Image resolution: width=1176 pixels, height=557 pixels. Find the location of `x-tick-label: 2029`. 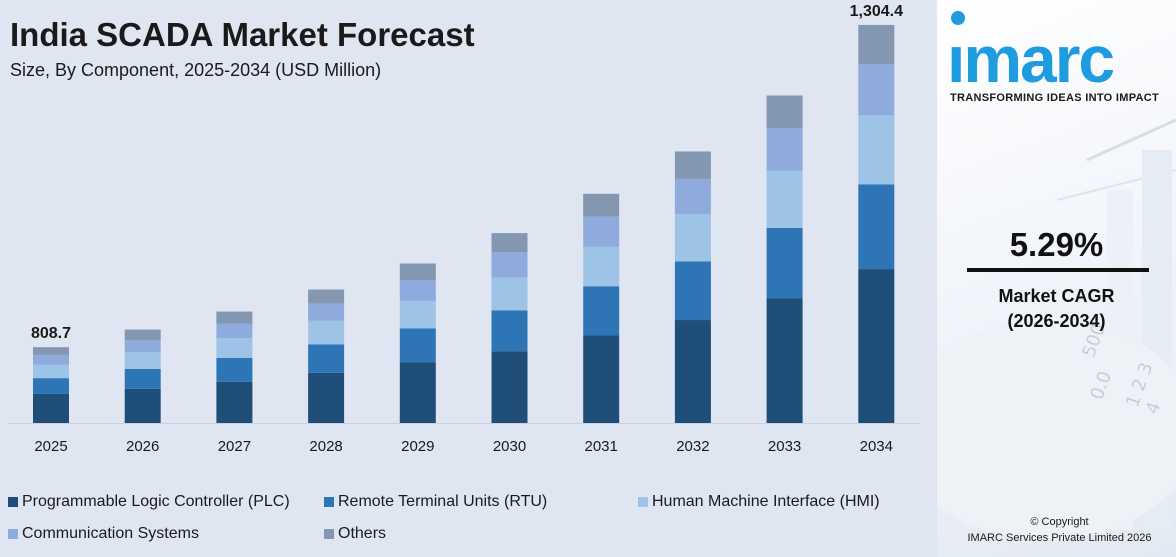

x-tick-label: 2029 is located at coordinates (417, 446).